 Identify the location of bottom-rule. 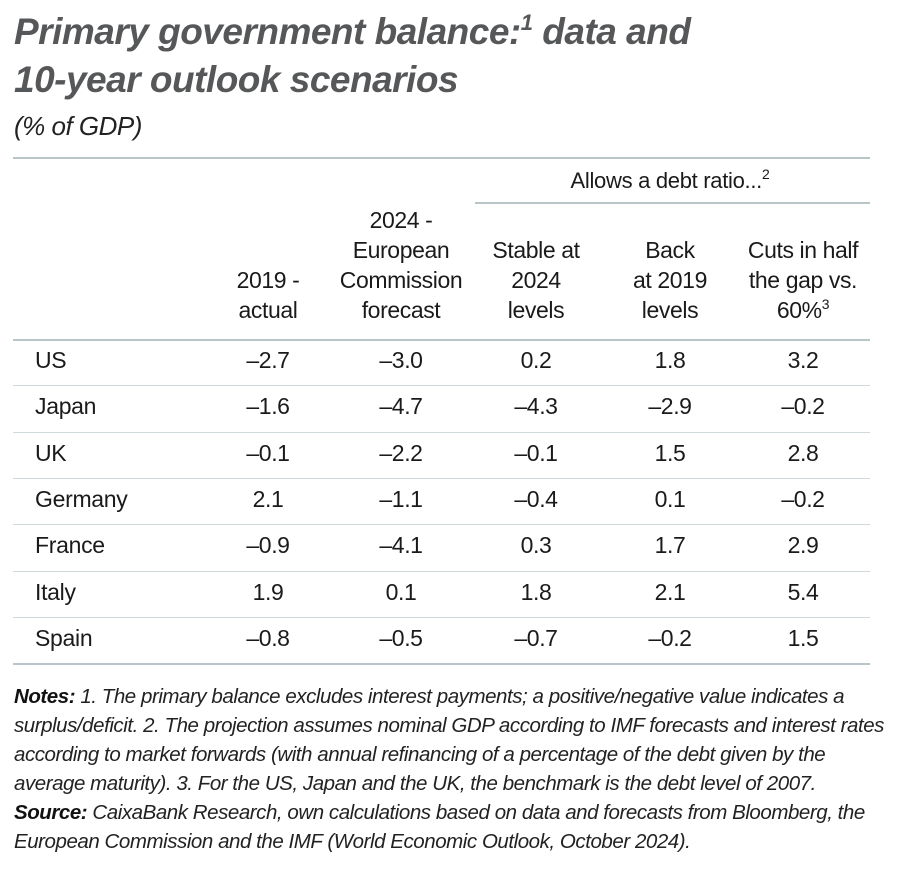
(441, 664).